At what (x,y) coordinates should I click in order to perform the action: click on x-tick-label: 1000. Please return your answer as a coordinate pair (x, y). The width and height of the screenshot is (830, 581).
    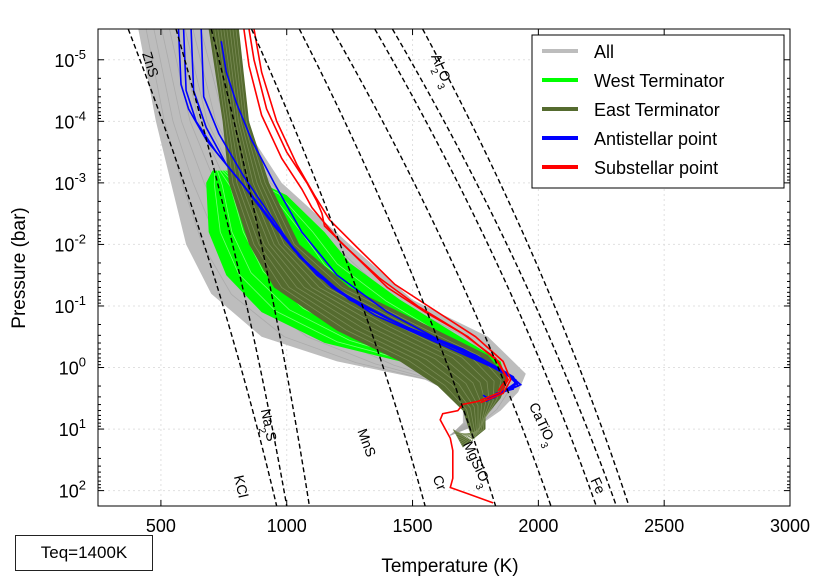
    Looking at the image, I should click on (287, 526).